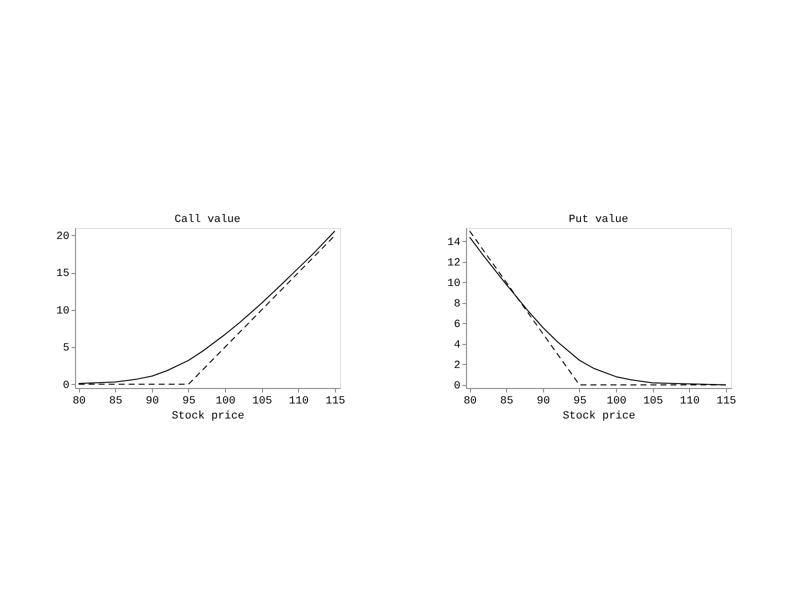  I want to click on y-tick-label: 14, so click(454, 242).